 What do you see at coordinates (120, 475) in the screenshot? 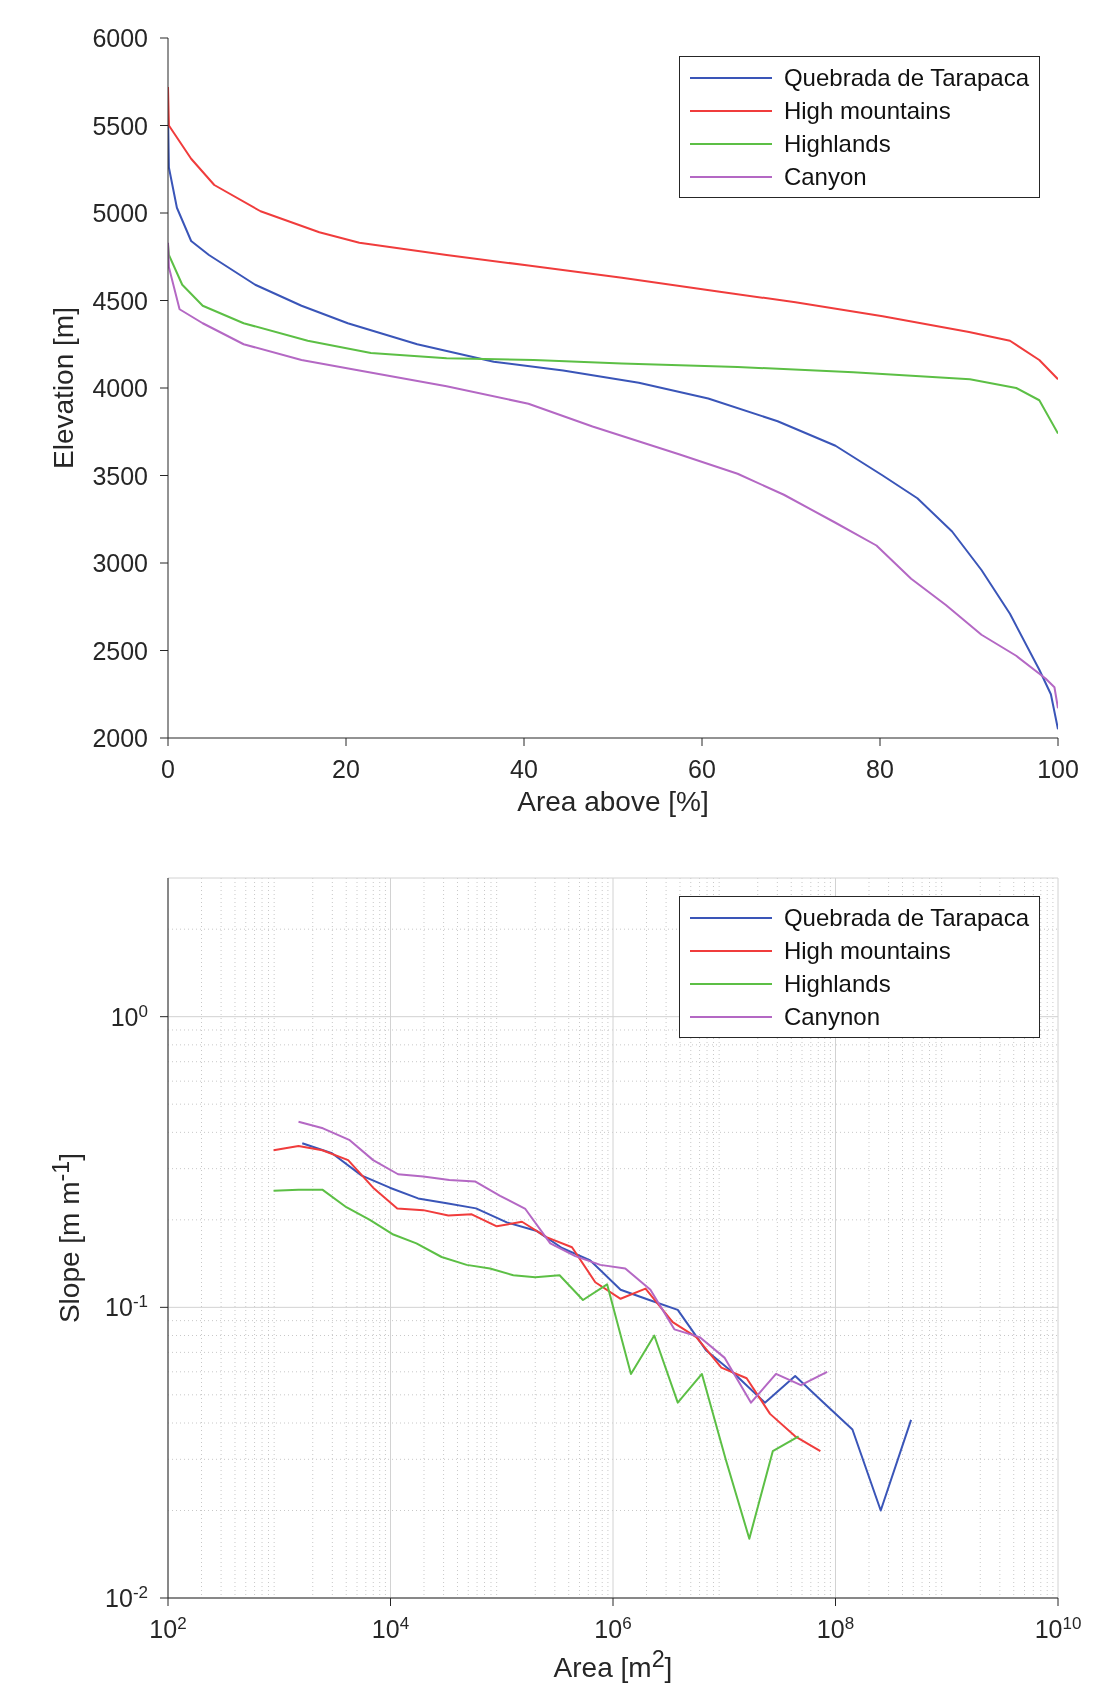
I see `y-tick-label: 3500` at bounding box center [120, 475].